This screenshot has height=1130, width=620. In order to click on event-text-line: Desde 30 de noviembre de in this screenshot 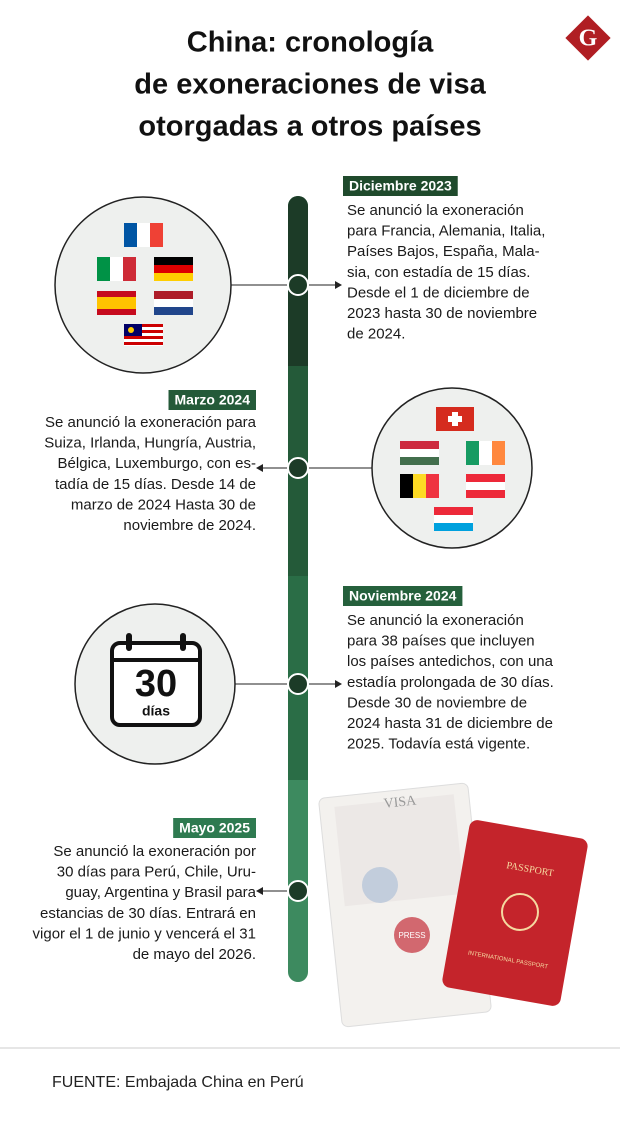, I will do `click(437, 702)`.